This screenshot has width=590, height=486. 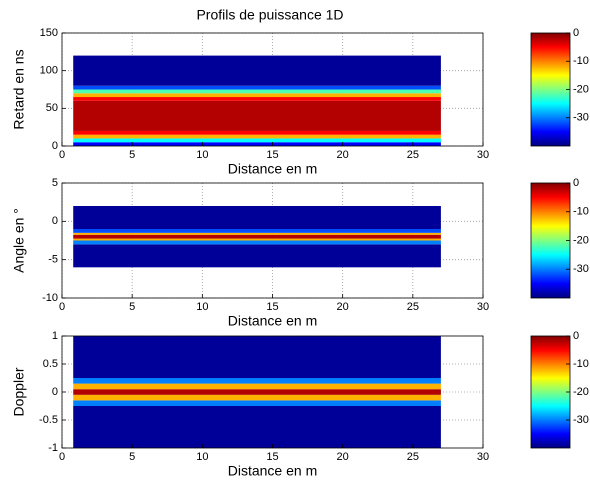 I want to click on y-axis-label: Angle en °, so click(x=19, y=240).